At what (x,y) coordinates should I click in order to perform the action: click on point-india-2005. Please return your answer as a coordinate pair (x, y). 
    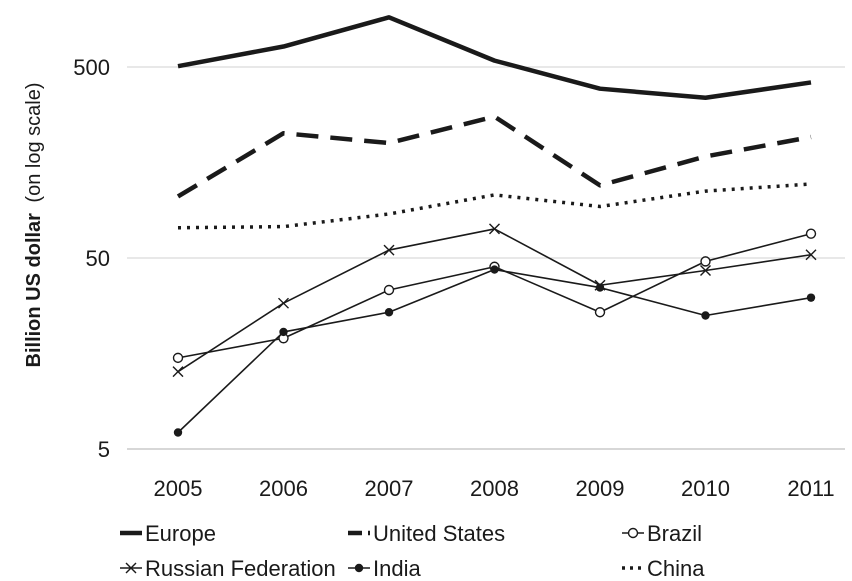
    Looking at the image, I should click on (178, 432).